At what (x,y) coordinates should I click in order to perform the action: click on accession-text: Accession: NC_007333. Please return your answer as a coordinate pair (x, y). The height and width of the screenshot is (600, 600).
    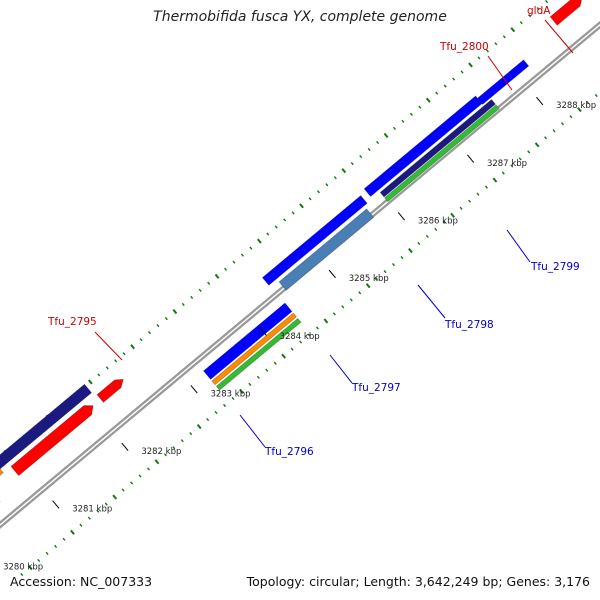
    Looking at the image, I should click on (81, 581).